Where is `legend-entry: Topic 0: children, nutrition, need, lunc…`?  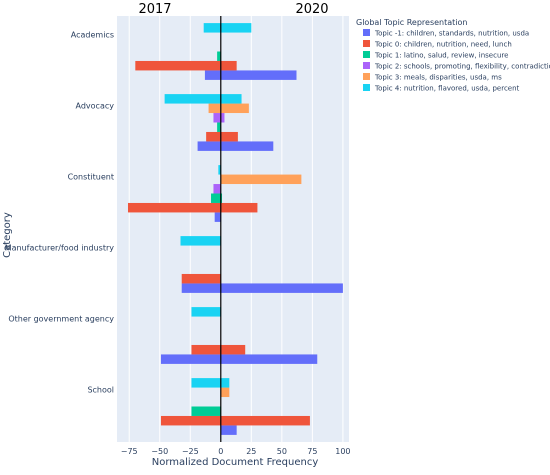 legend-entry: Topic 0: children, nutrition, need, lunc… is located at coordinates (443, 45).